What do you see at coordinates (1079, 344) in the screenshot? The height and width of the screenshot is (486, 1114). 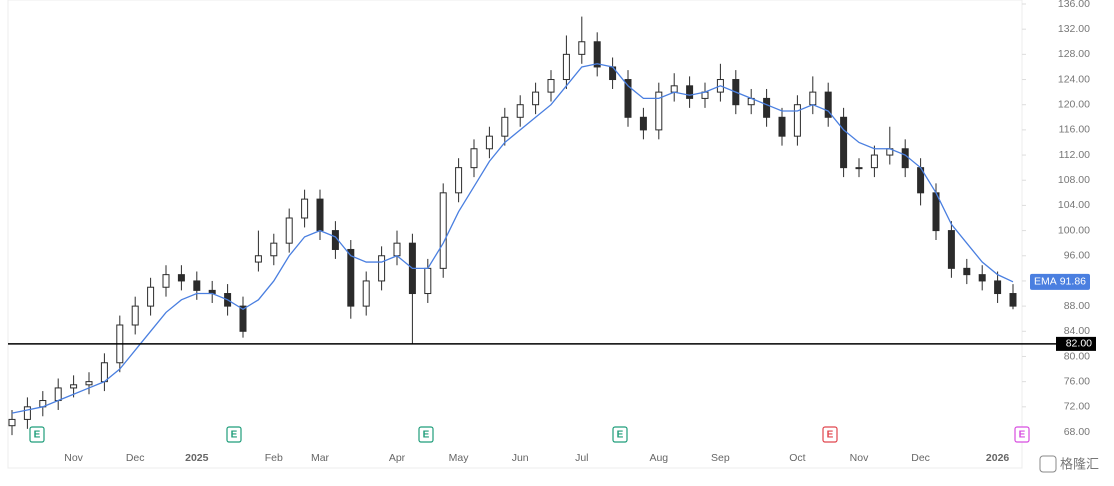 I see `hline-tag-label: 82.00` at bounding box center [1079, 344].